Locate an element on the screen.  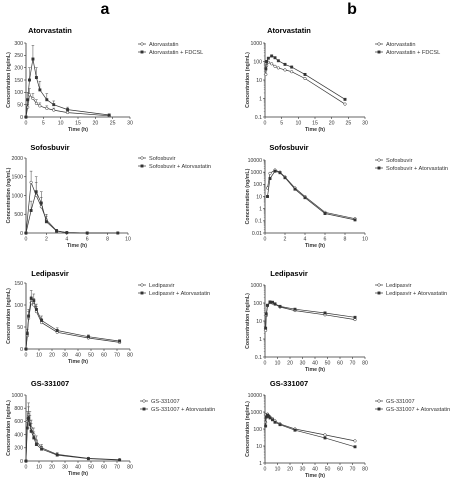
x-tick-label: 50 is located at coordinates (91, 468).